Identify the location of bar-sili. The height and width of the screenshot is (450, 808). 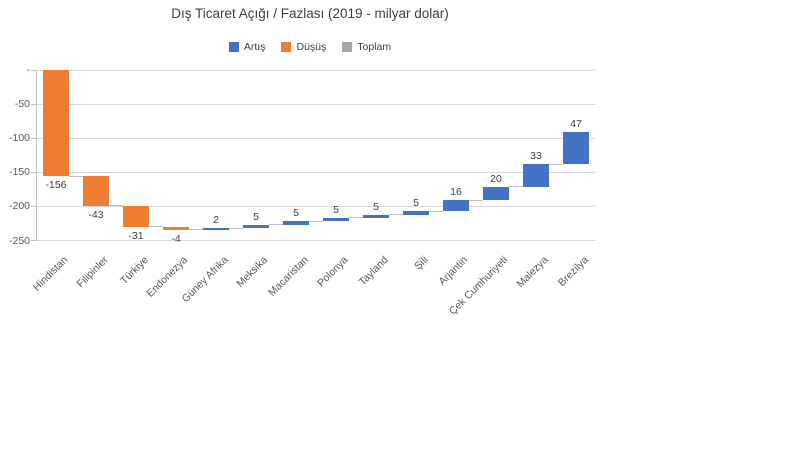
(416, 213).